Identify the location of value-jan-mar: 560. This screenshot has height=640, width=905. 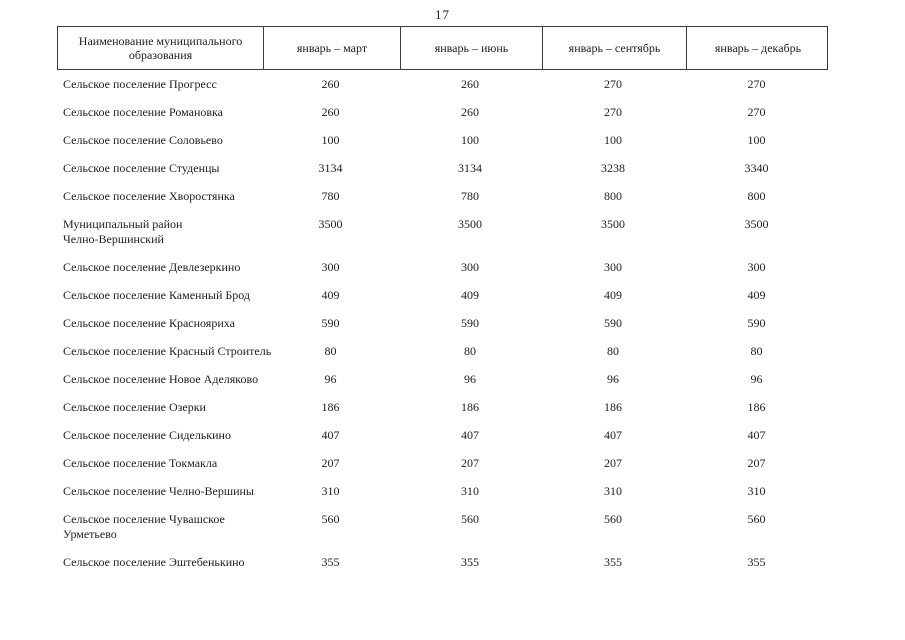
(330, 519).